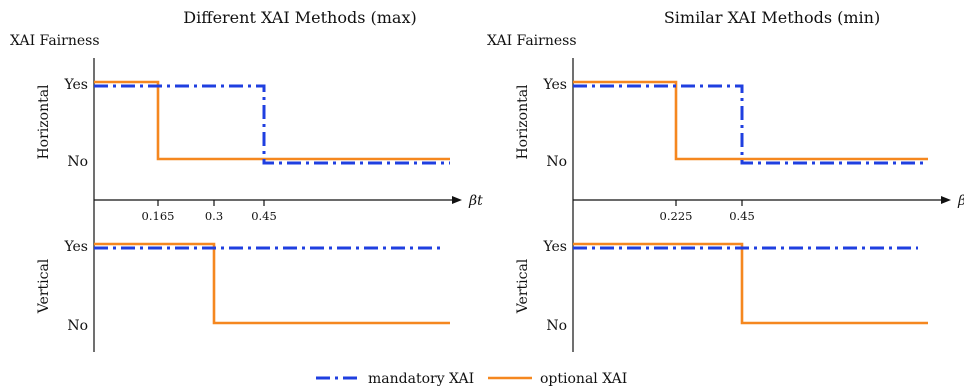 The width and height of the screenshot is (964, 392). Describe the element at coordinates (772, 17) in the screenshot. I see `chart-title: Similar XAI Methods (min)` at that location.